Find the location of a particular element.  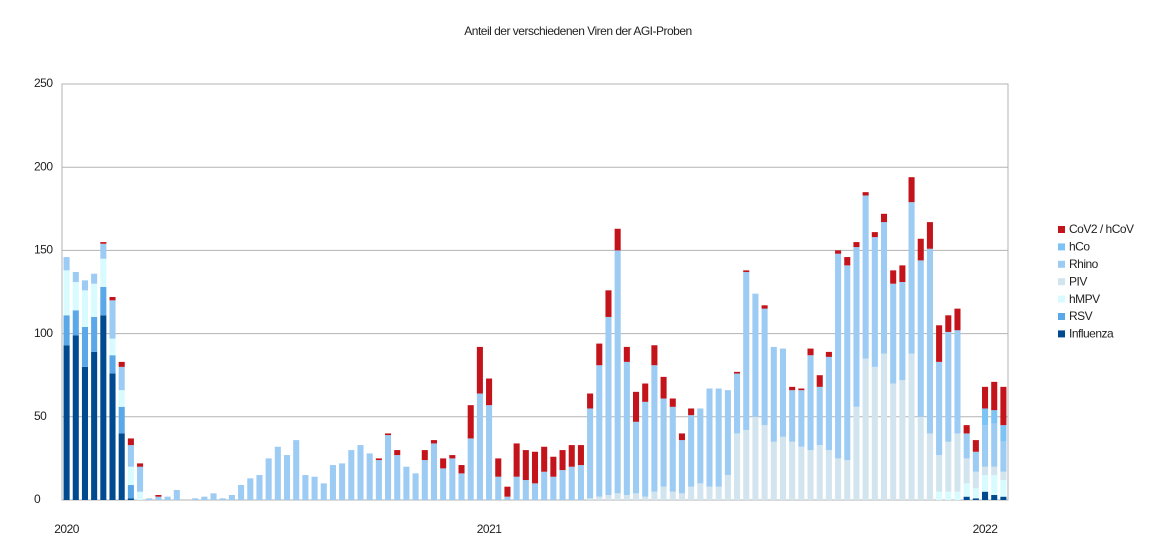

x-tick-label: 2022 is located at coordinates (986, 529).